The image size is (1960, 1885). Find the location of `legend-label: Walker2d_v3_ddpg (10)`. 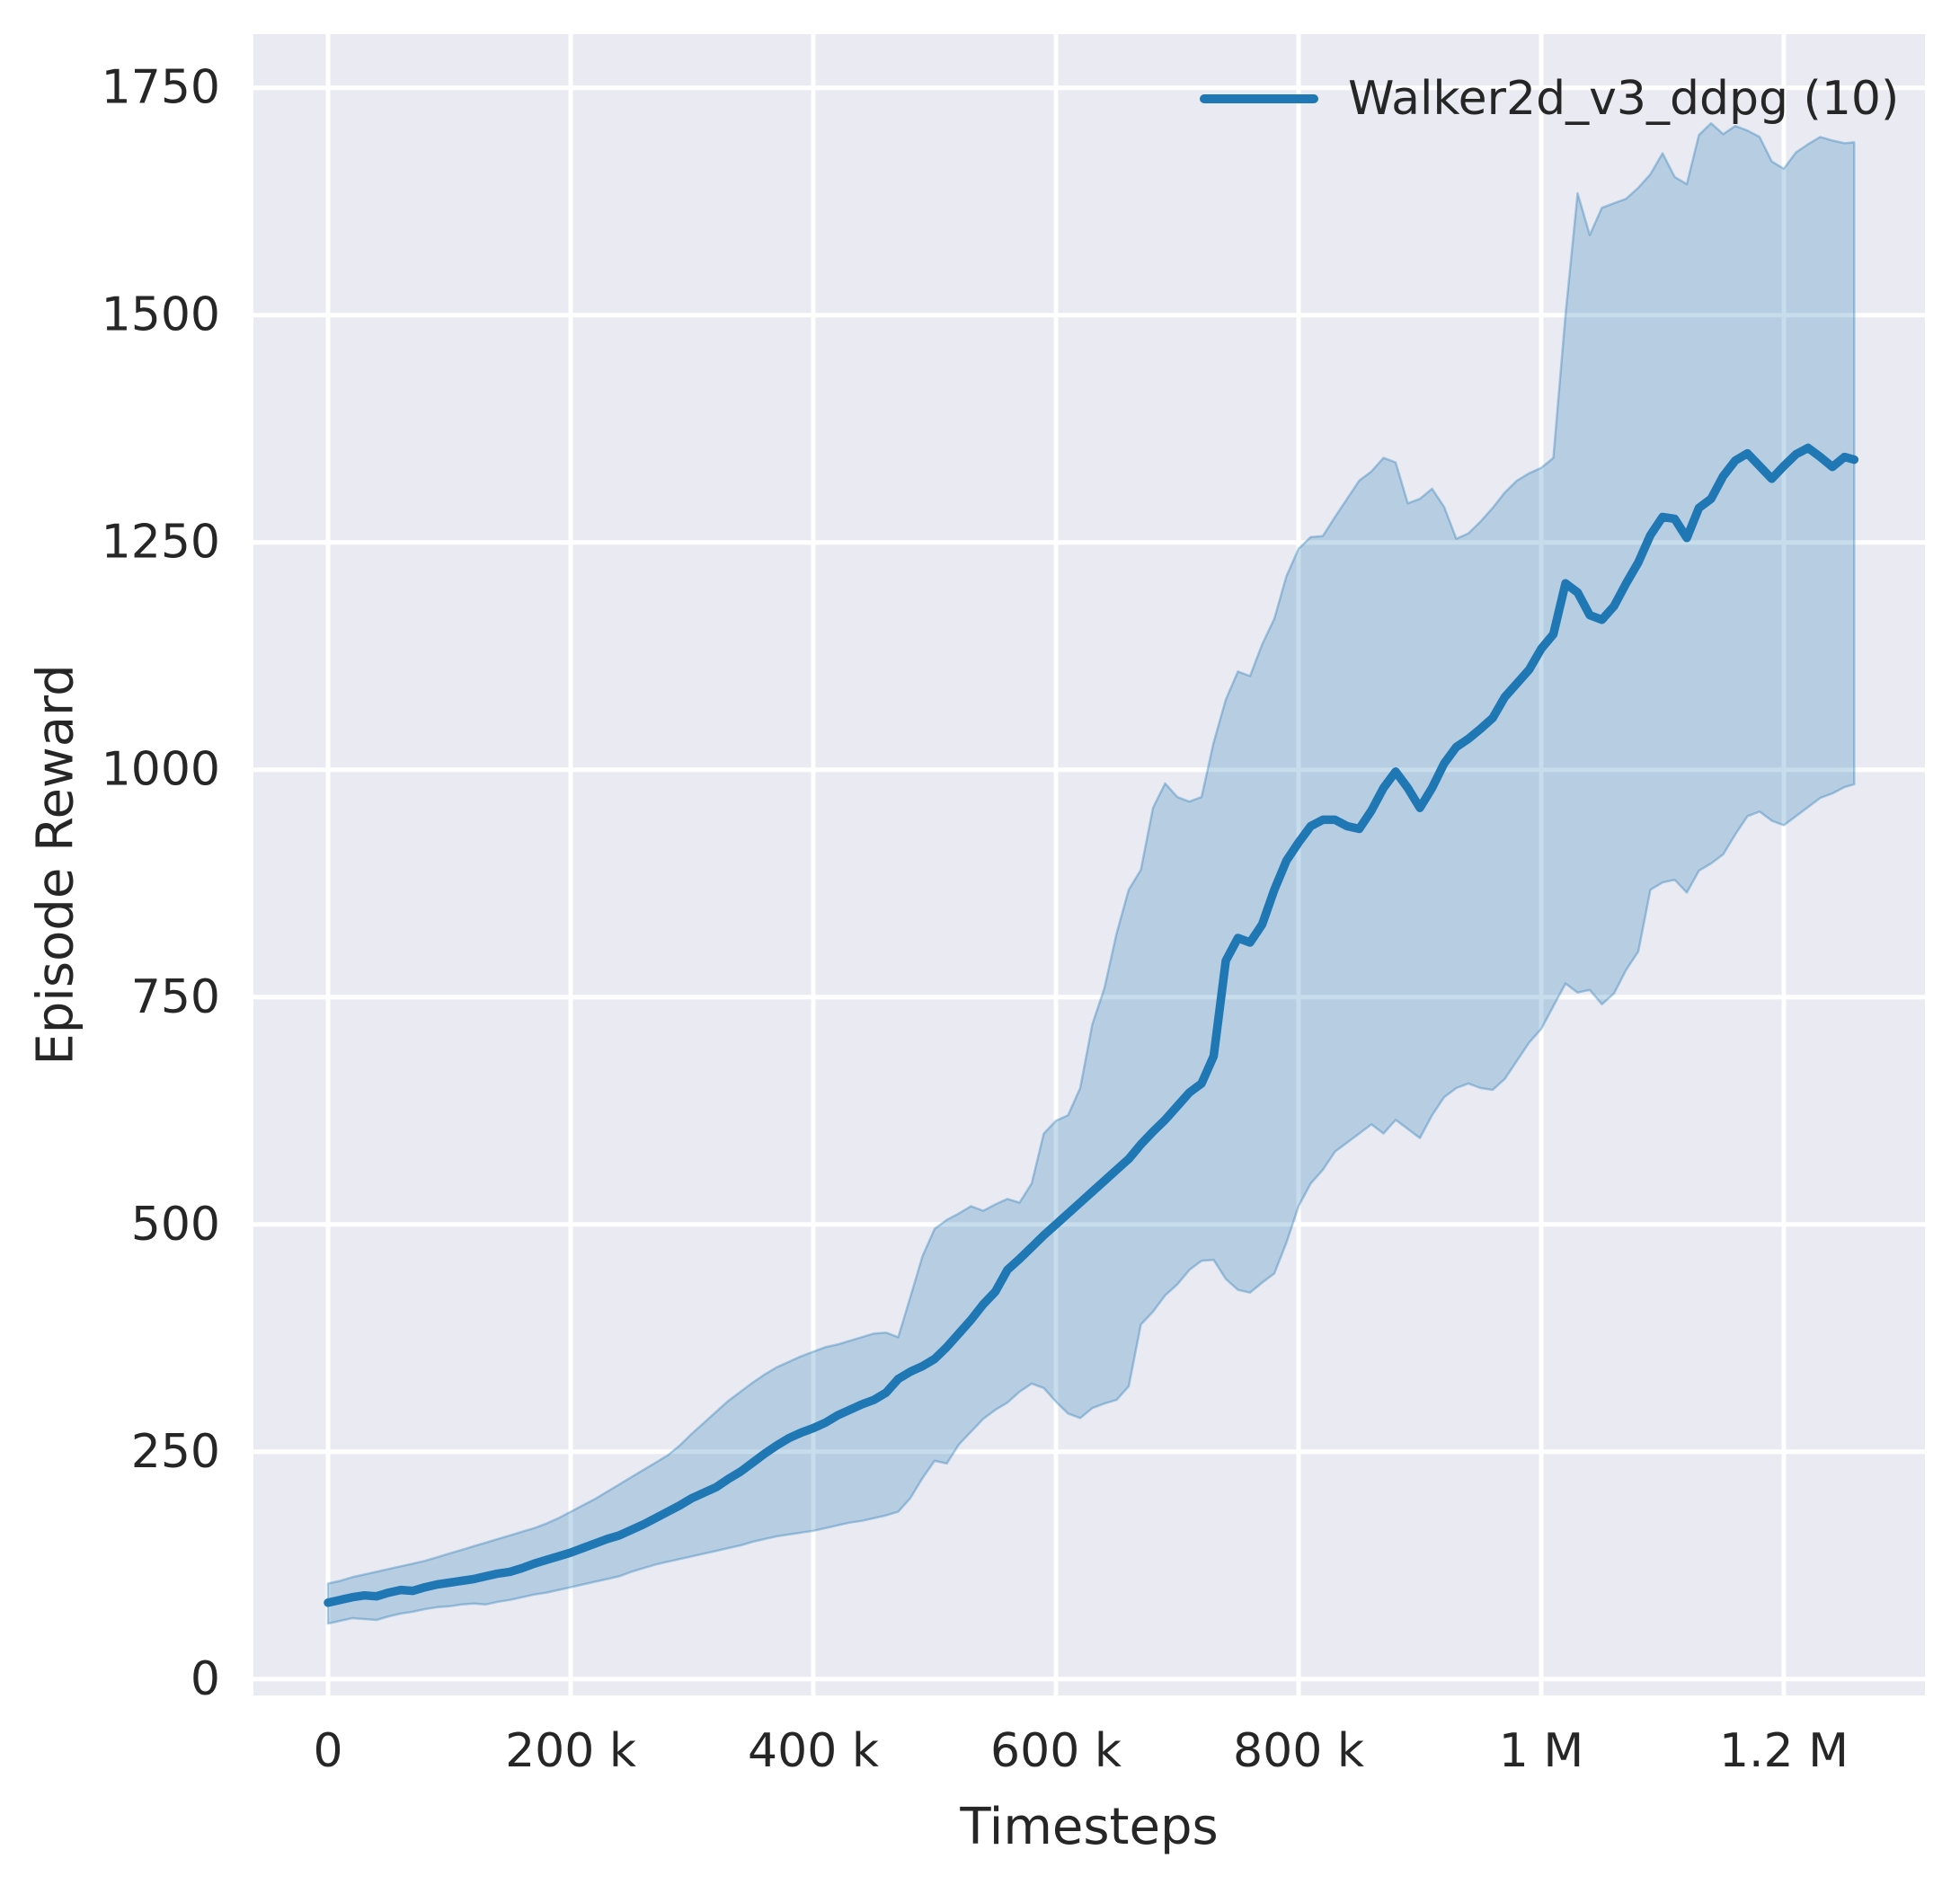

legend-label: Walker2d_v3_ddpg (10) is located at coordinates (1624, 99).